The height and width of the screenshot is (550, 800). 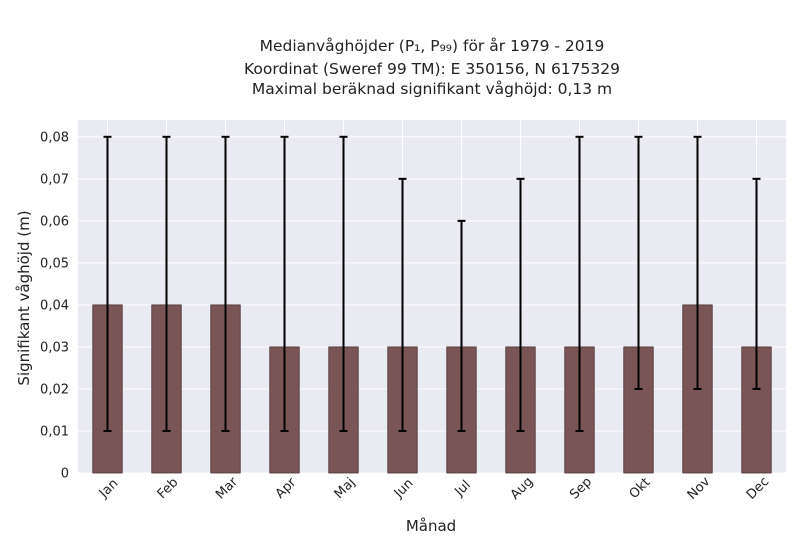 What do you see at coordinates (581, 489) in the screenshot?
I see `x-tick-label: Sep` at bounding box center [581, 489].